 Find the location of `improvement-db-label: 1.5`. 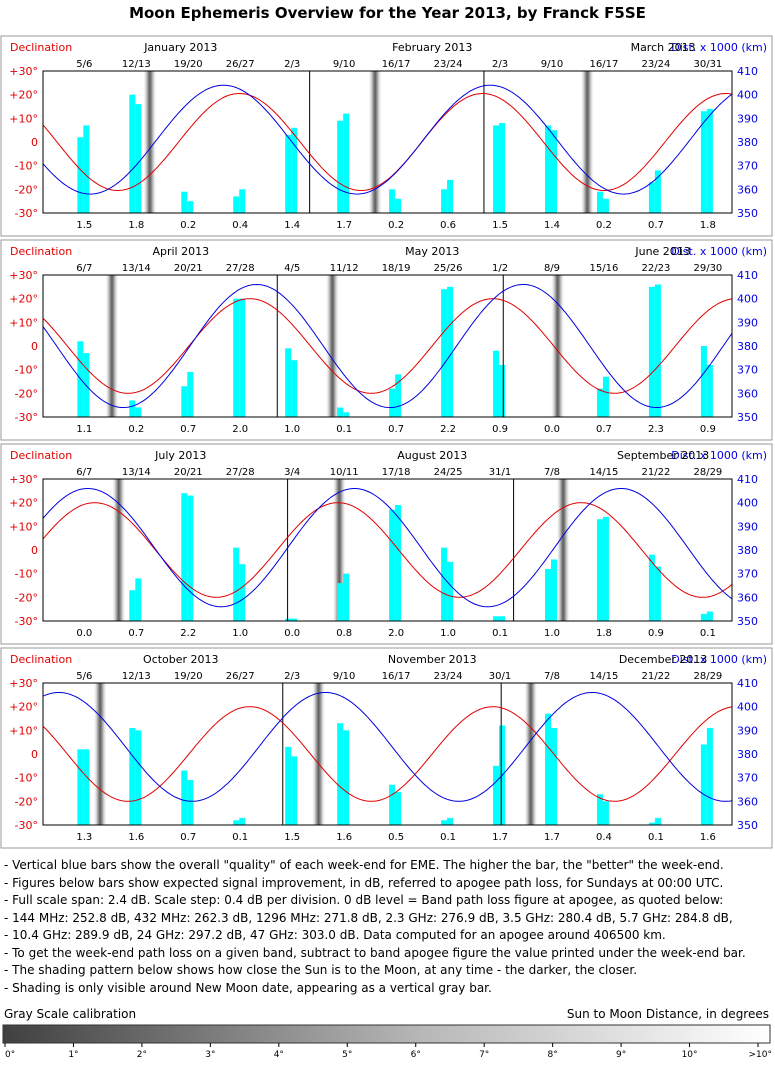

improvement-db-label: 1.5 is located at coordinates (84, 225).